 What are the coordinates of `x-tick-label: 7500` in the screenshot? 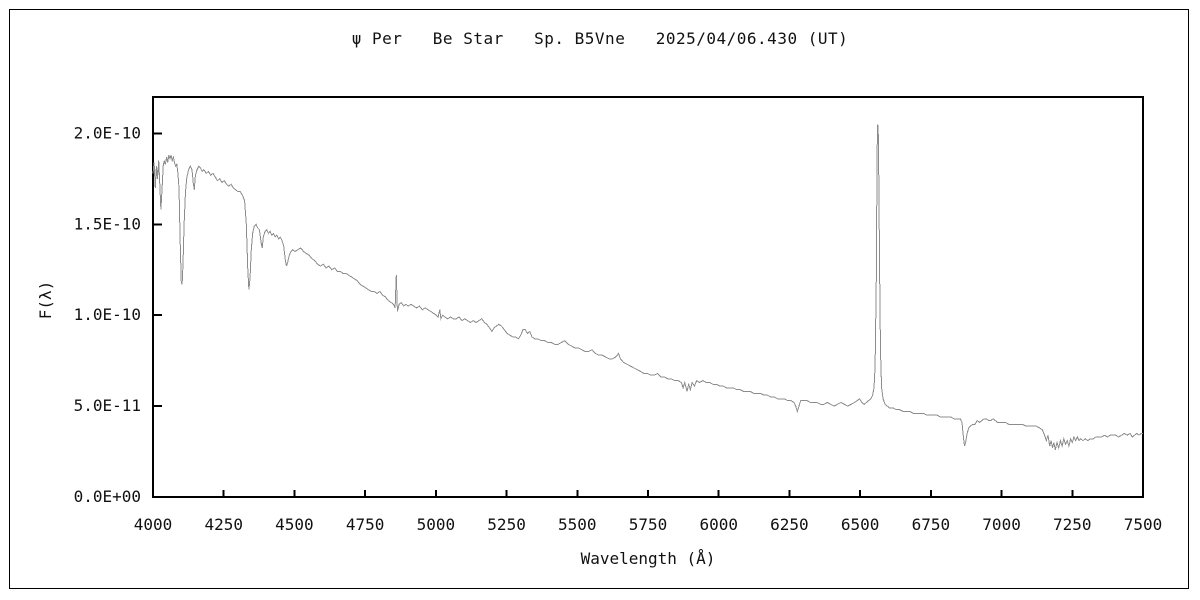 It's located at (1143, 524).